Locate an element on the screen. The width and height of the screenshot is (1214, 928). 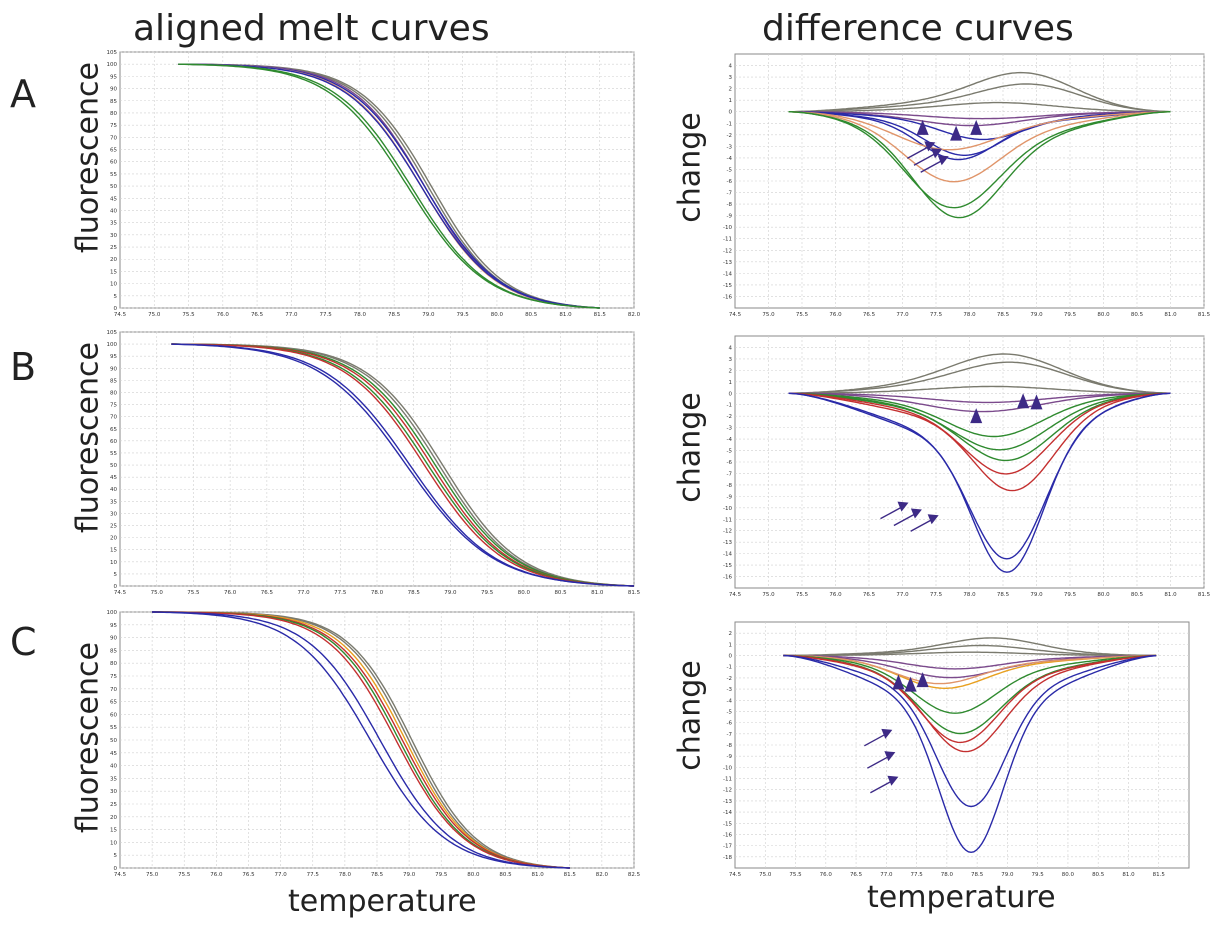
x-tick-label: 76.0 is located at coordinates (230, 593).